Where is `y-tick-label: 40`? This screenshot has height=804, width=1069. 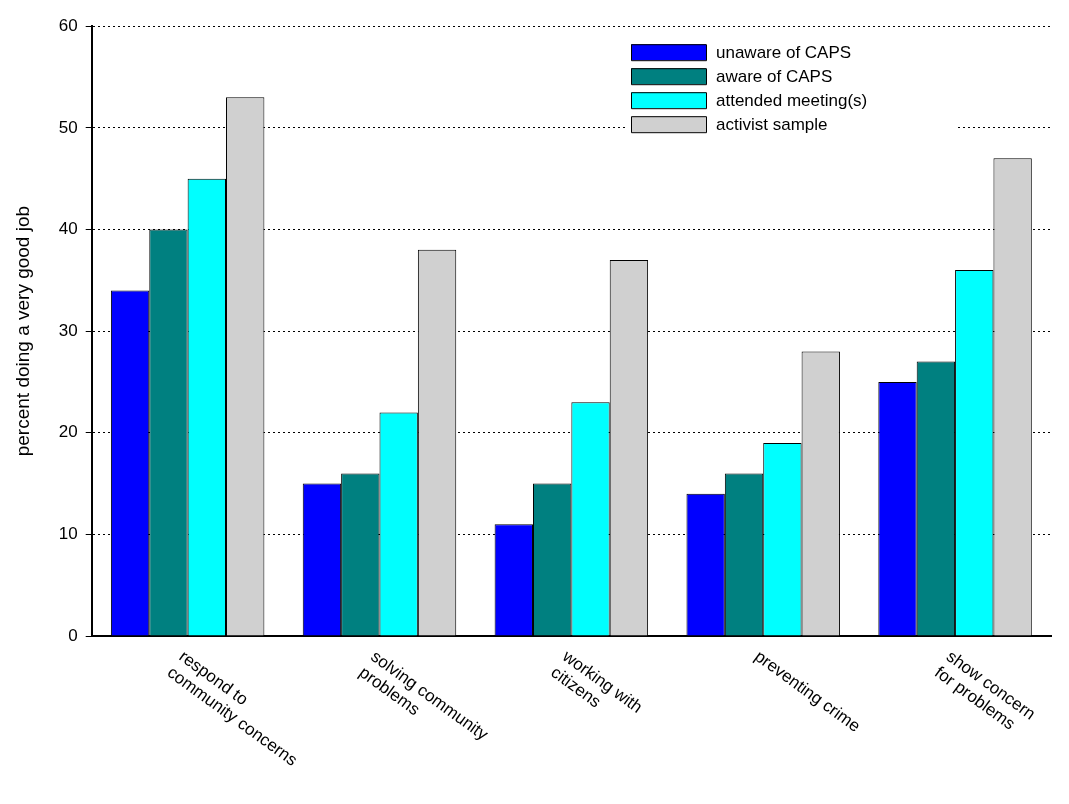
y-tick-label: 40 is located at coordinates (68, 229).